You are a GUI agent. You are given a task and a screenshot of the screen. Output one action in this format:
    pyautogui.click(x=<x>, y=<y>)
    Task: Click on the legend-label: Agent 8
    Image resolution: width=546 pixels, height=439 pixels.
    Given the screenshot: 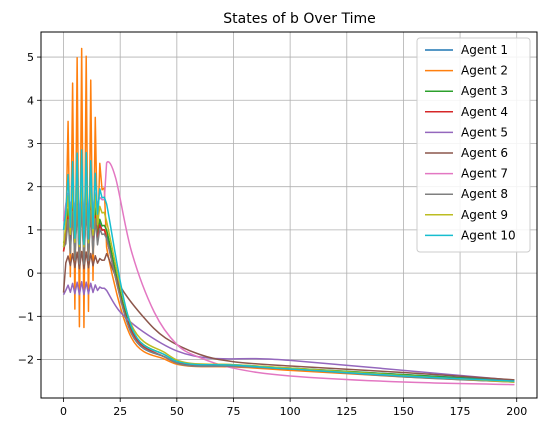 What is the action you would take?
    pyautogui.click(x=484, y=194)
    